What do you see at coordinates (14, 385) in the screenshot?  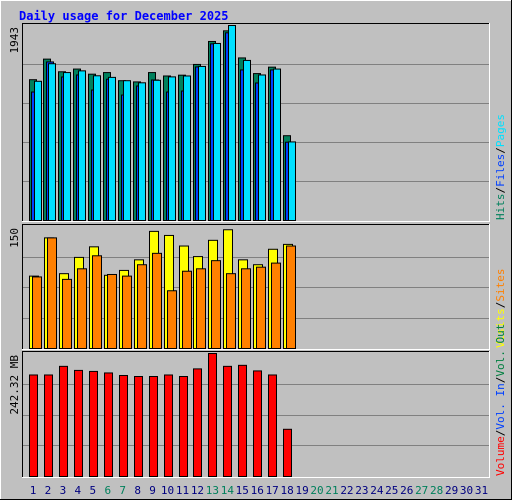 I see `y-axis-max-label: 242.32 MB` at bounding box center [14, 385].